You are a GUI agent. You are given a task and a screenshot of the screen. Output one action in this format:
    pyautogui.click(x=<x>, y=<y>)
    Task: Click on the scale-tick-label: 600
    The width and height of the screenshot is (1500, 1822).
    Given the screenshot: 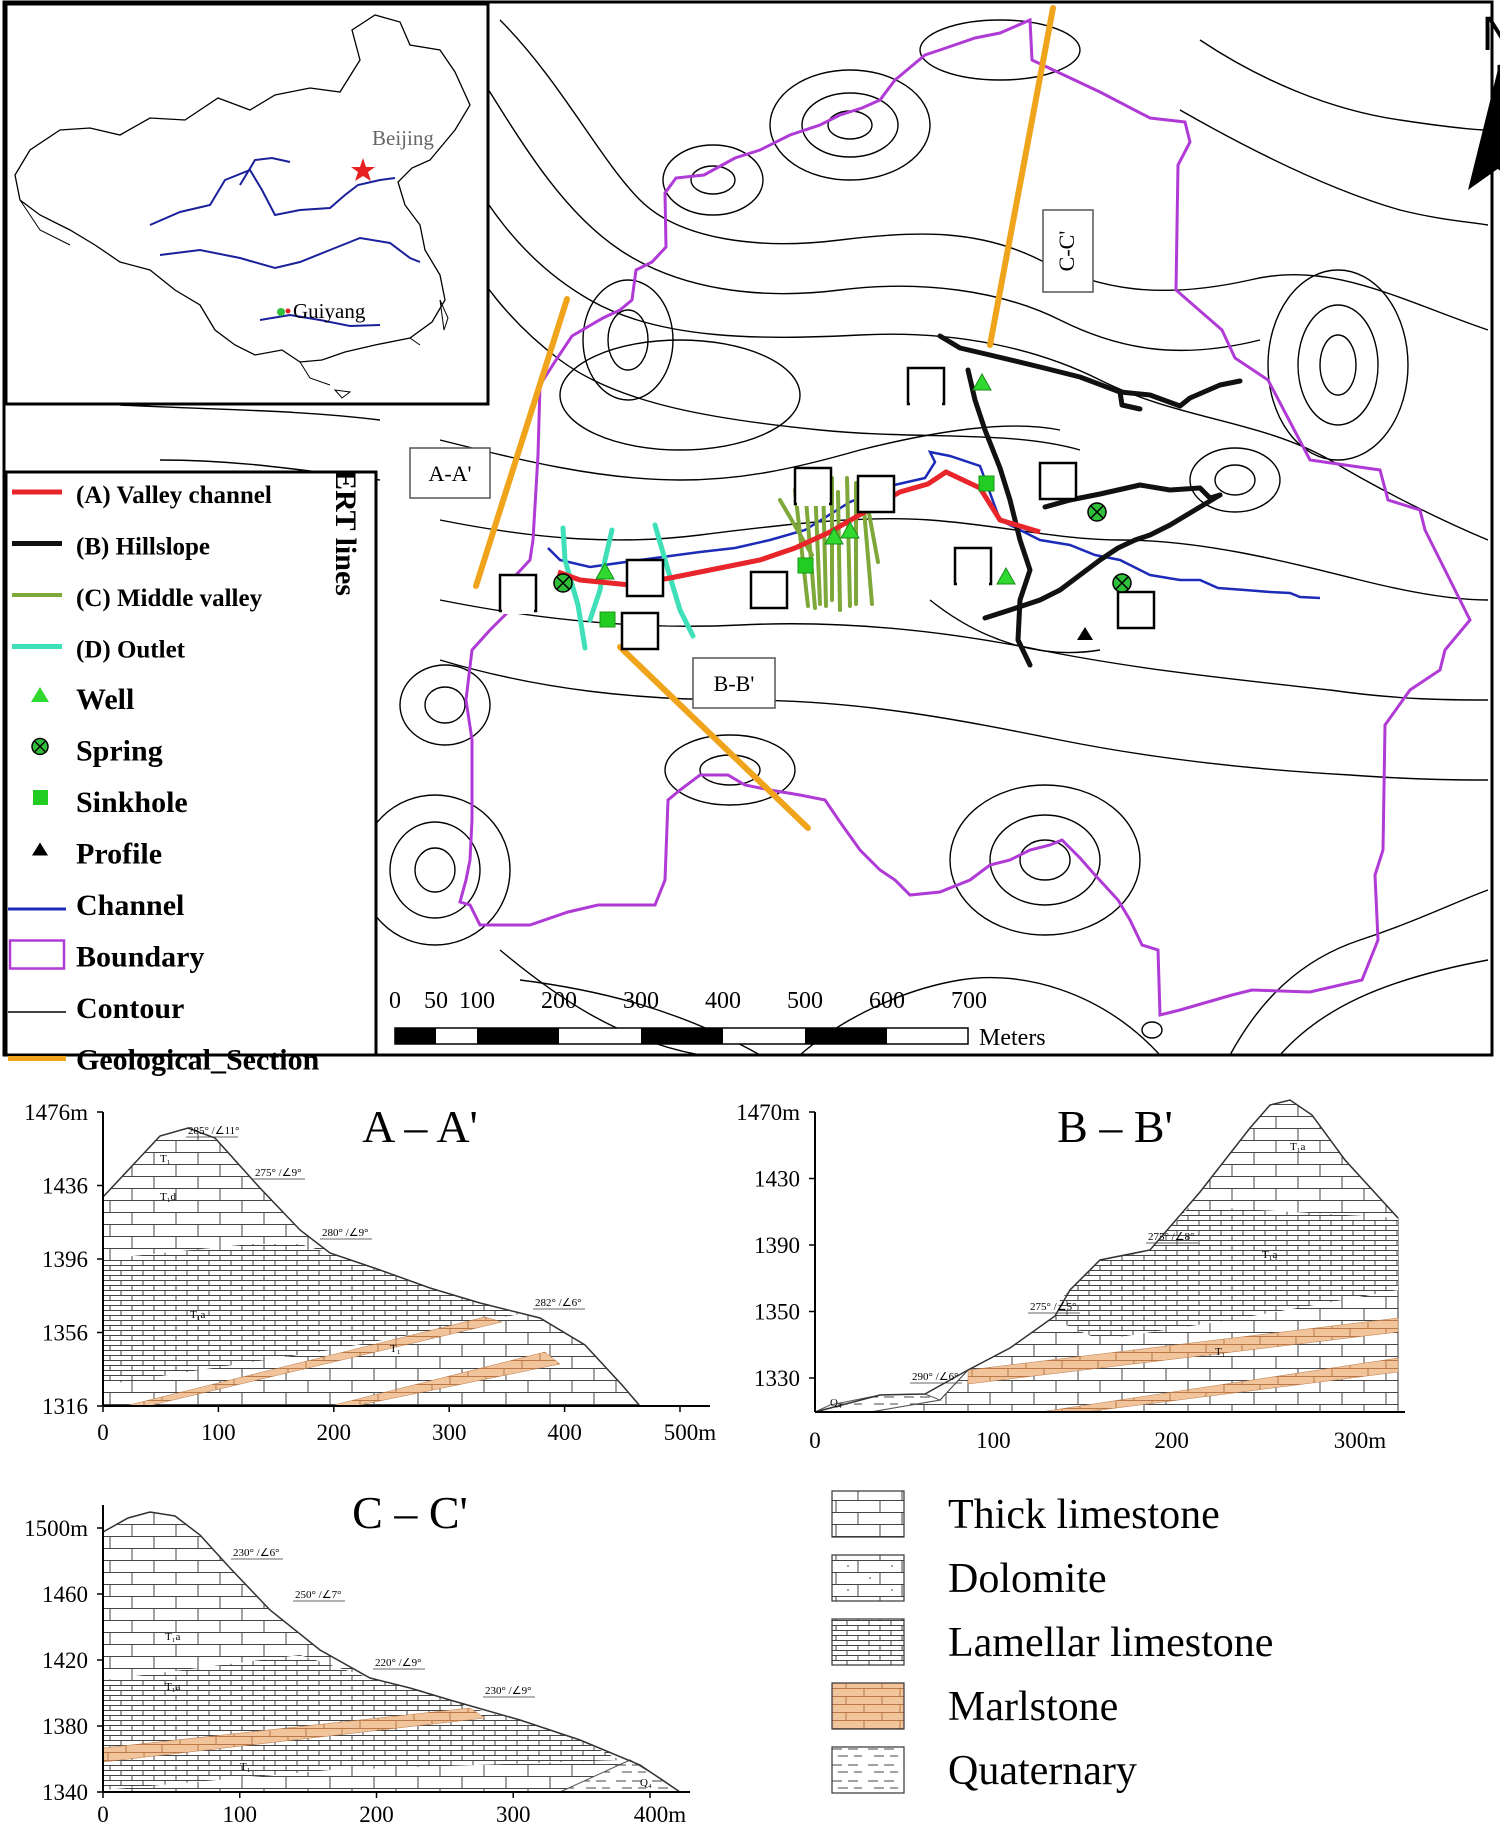 What is the action you would take?
    pyautogui.click(x=887, y=1001)
    